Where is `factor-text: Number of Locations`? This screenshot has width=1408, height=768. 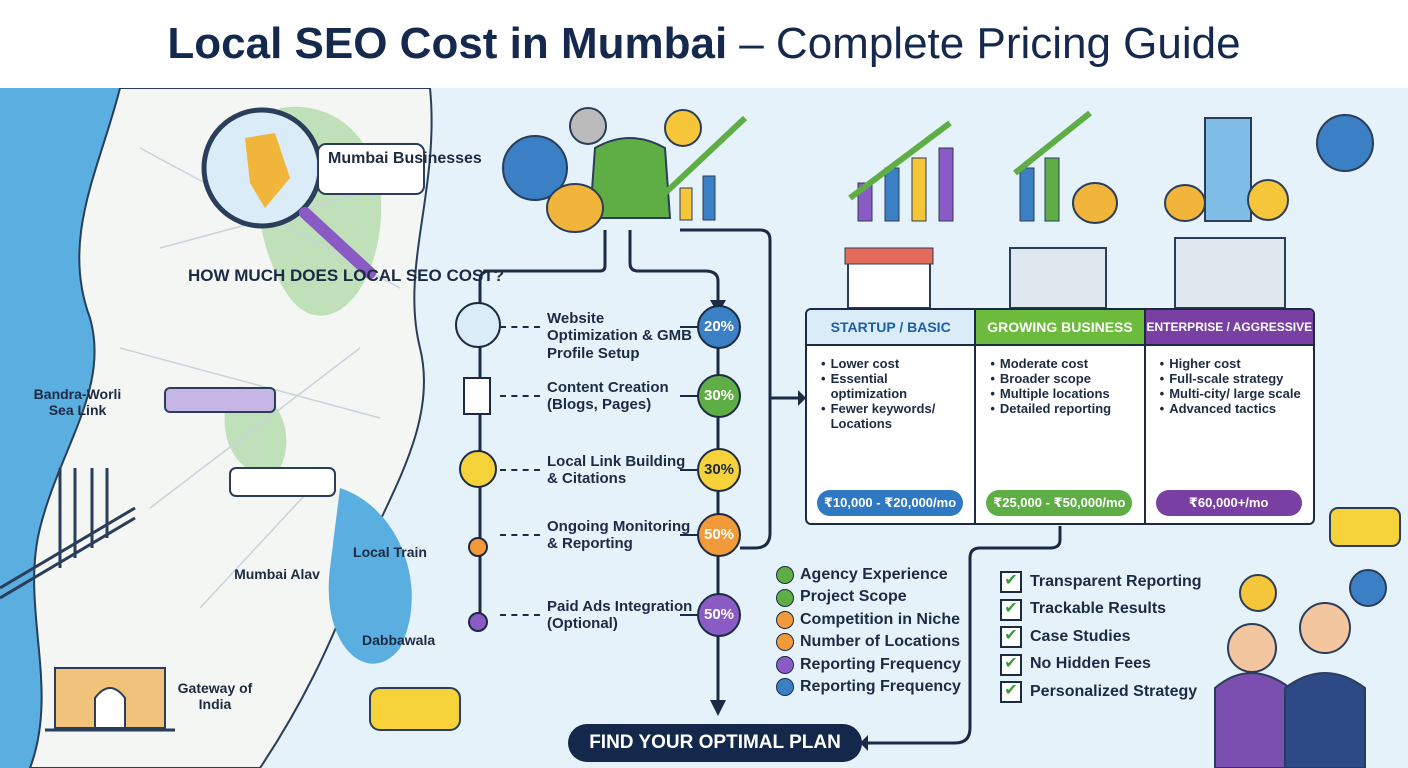 factor-text: Number of Locations is located at coordinates (880, 642).